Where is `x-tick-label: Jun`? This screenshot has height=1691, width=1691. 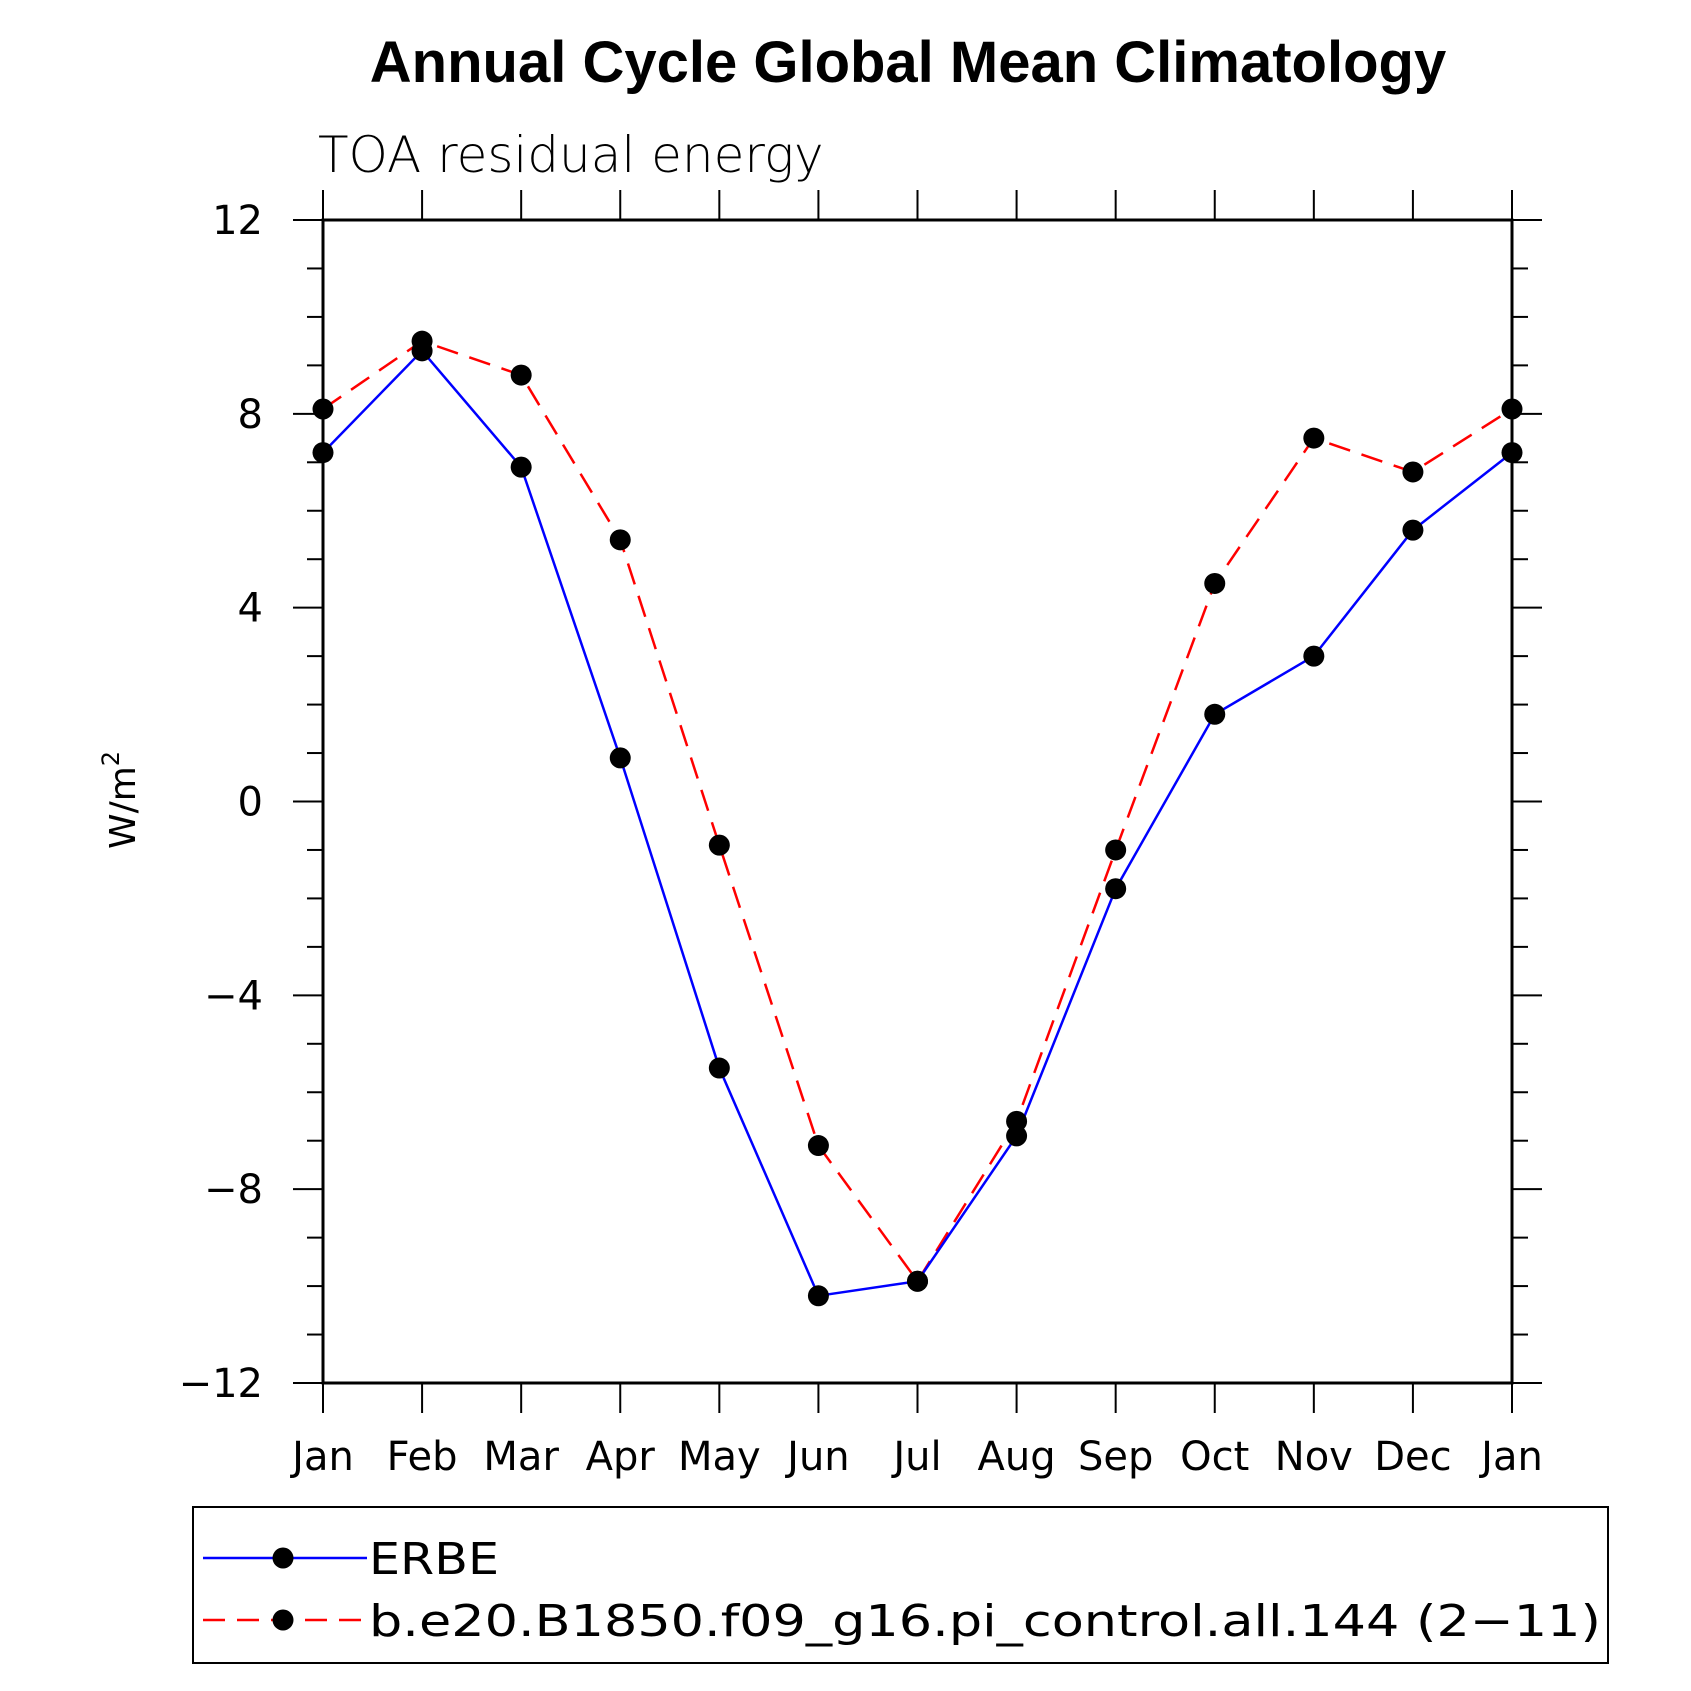
x-tick-label: Jun is located at coordinates (817, 1457).